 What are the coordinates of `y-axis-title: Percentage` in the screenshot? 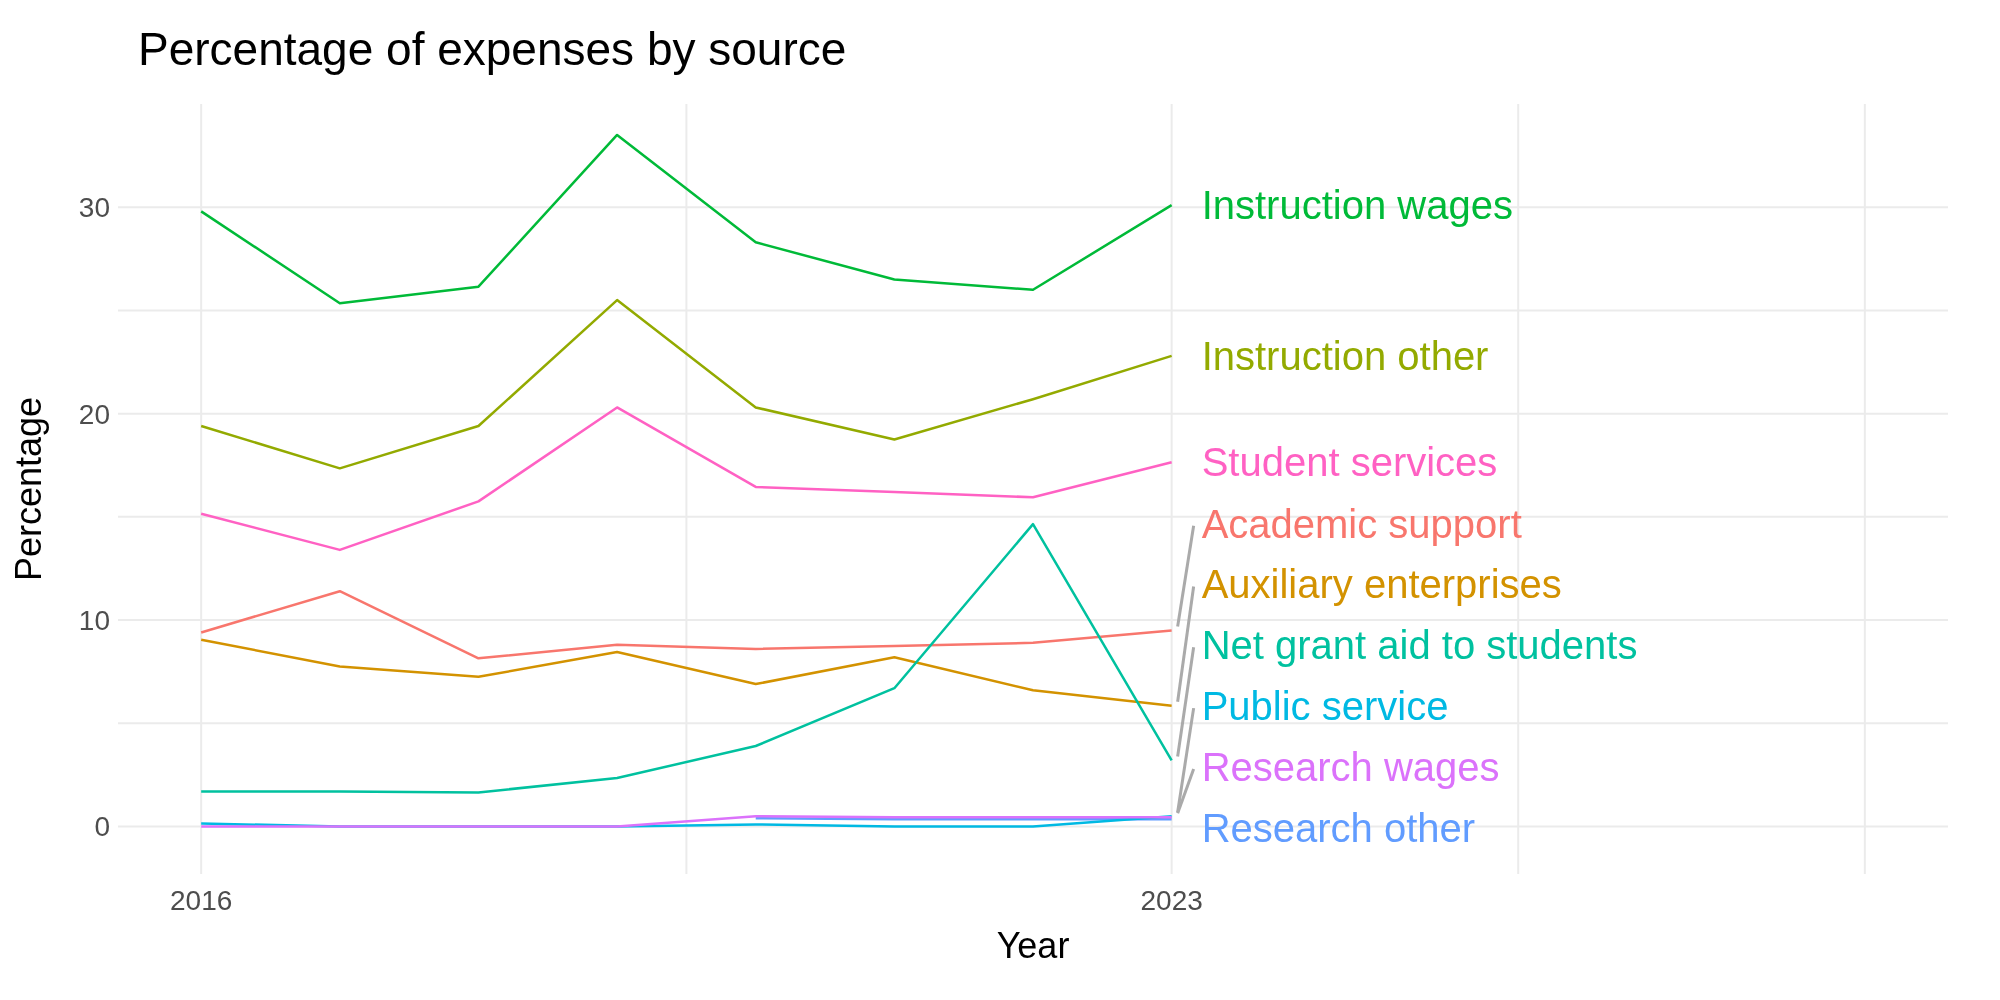 It's located at (28, 489).